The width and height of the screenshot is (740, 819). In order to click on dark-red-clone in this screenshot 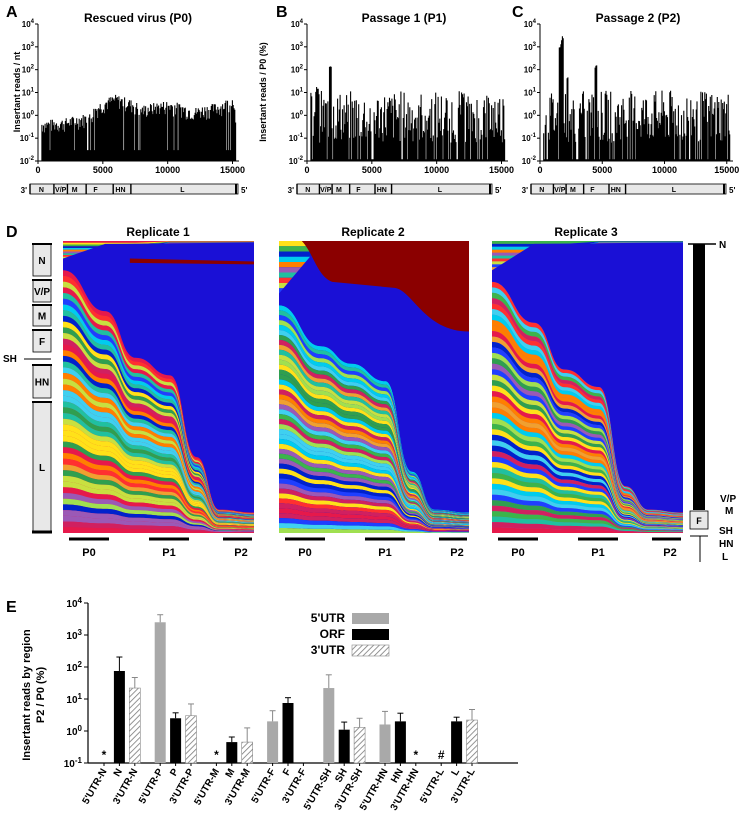, I will do `click(385, 286)`.